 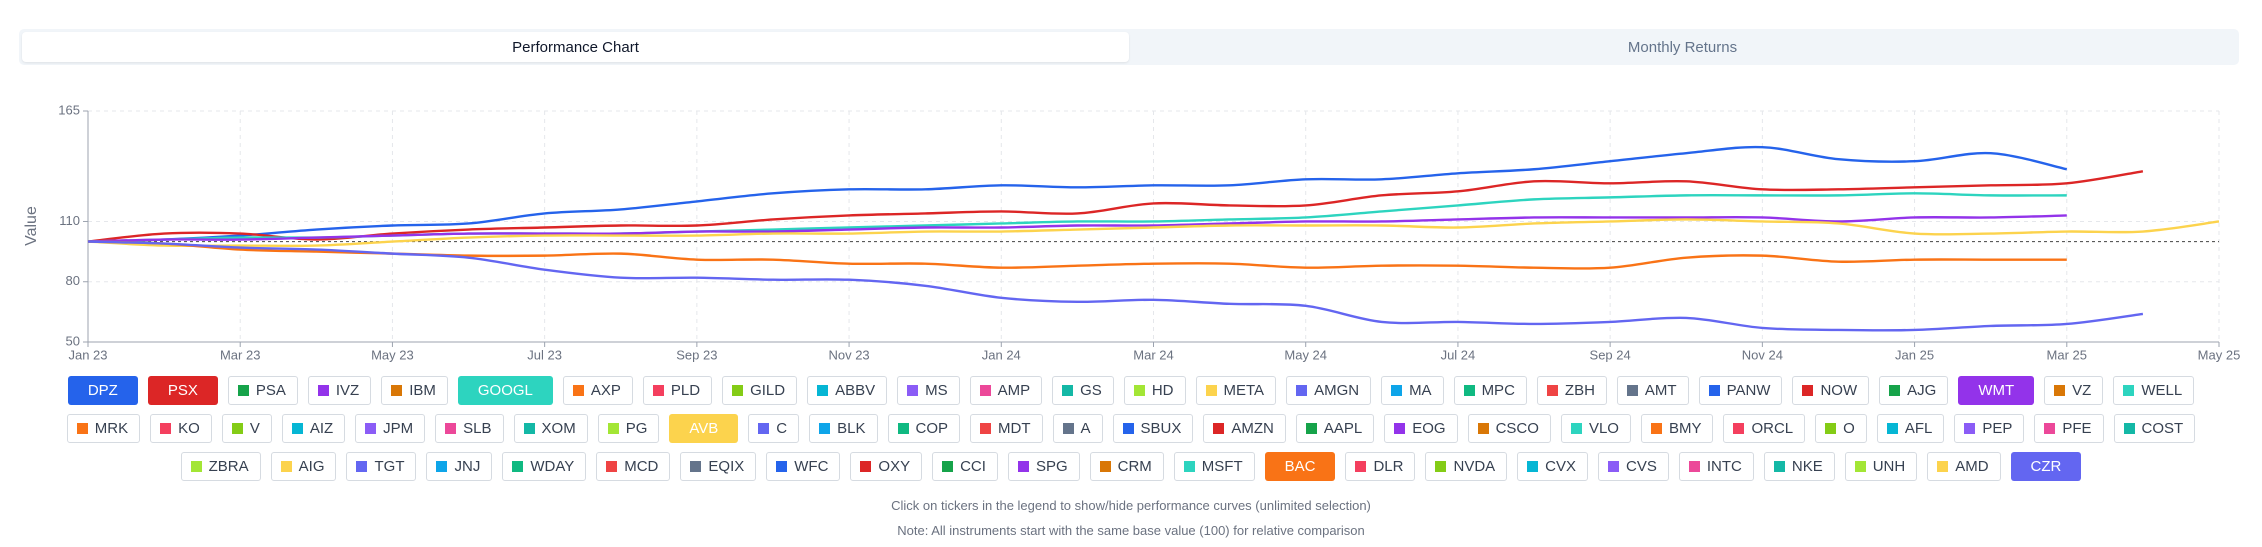 What do you see at coordinates (1154, 390) in the screenshot?
I see `legend-item: HD` at bounding box center [1154, 390].